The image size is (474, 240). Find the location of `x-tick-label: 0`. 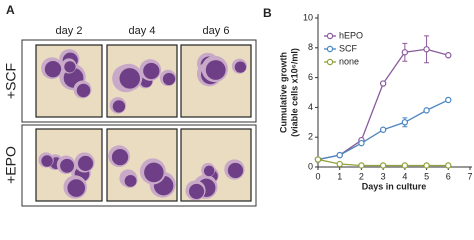

x-tick-label: 0 is located at coordinates (317, 176).